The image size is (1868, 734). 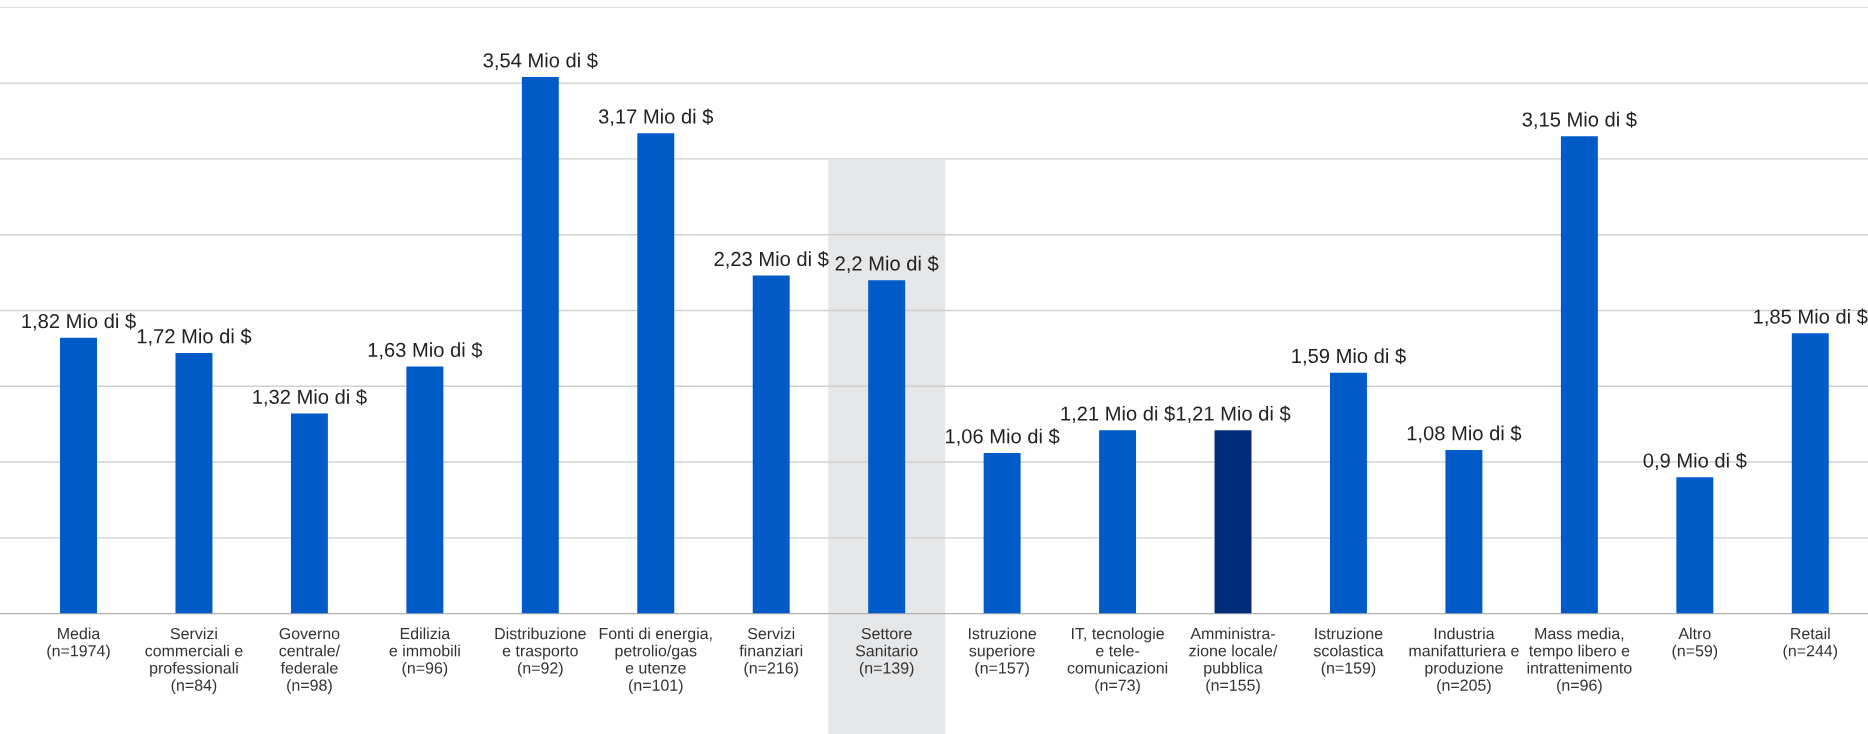 I want to click on x-tick-label: Settore Sanitario (n=139), so click(x=886, y=652).